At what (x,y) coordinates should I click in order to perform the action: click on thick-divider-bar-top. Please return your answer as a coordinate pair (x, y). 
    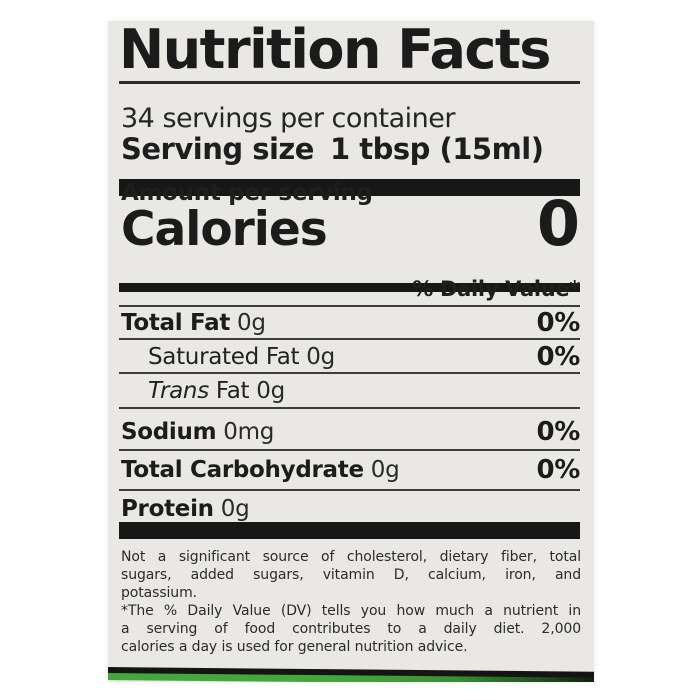
    Looking at the image, I should click on (349, 187).